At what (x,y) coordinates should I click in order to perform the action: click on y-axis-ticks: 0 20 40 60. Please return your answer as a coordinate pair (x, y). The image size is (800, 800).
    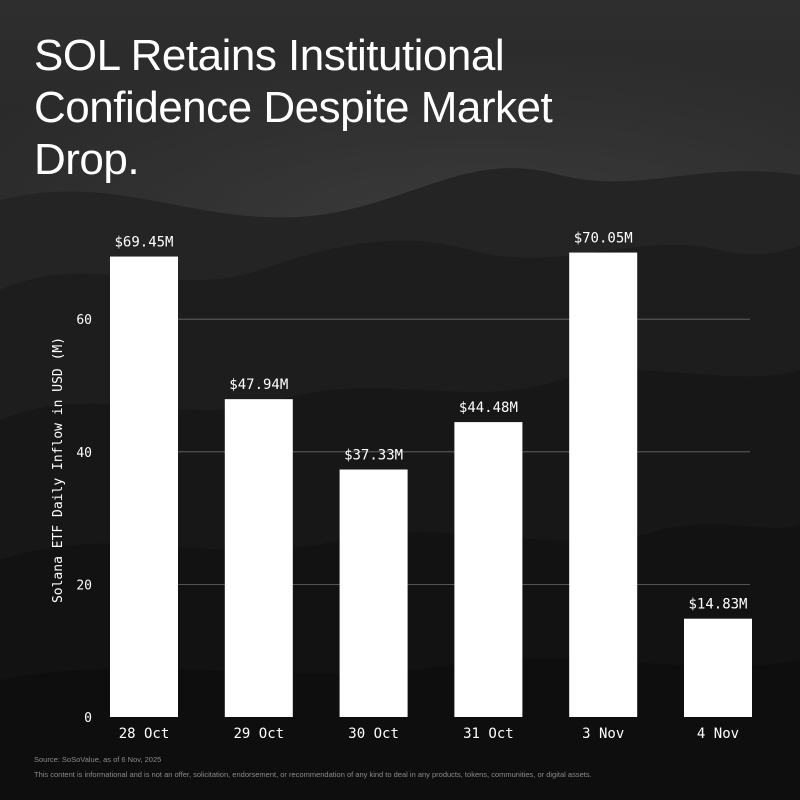
    Looking at the image, I should click on (84, 519).